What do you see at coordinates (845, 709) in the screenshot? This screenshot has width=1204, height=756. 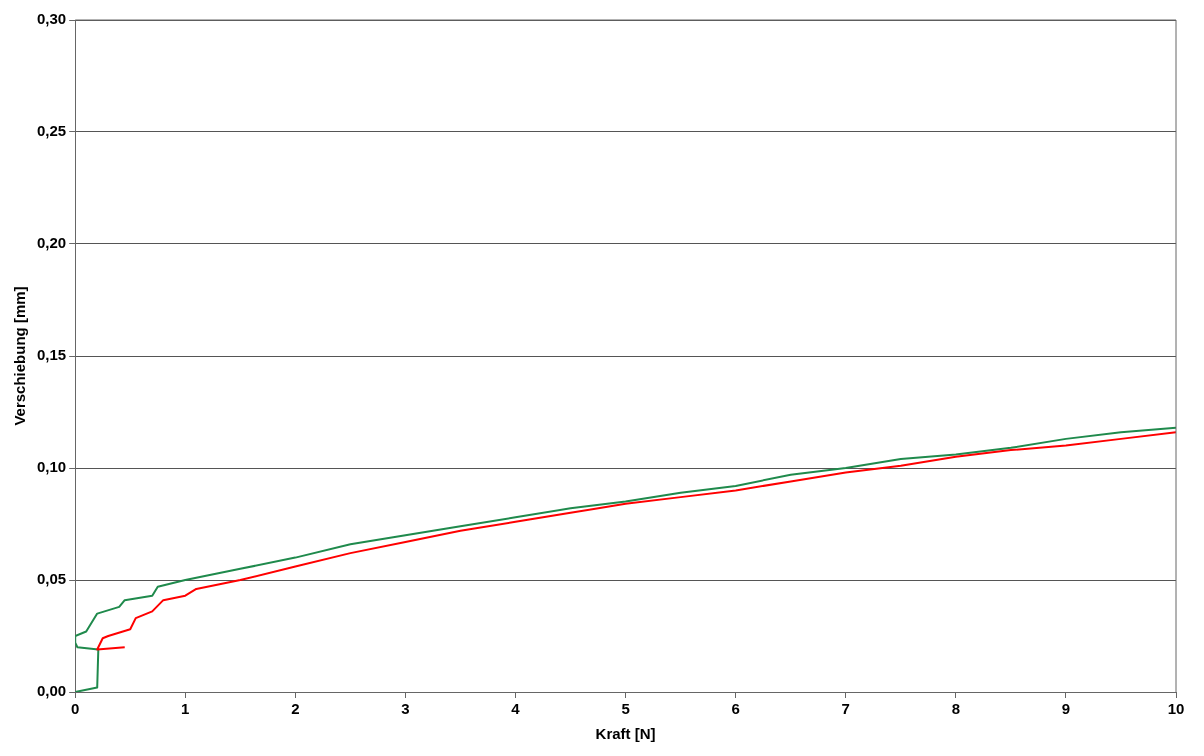 I see `x-tick-label: 7` at bounding box center [845, 709].